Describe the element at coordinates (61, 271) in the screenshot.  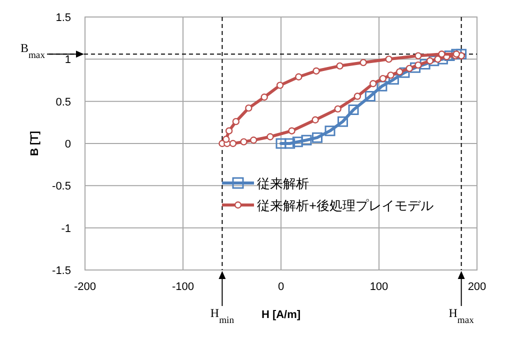
I see `y-tick-label: -1.5` at that location.